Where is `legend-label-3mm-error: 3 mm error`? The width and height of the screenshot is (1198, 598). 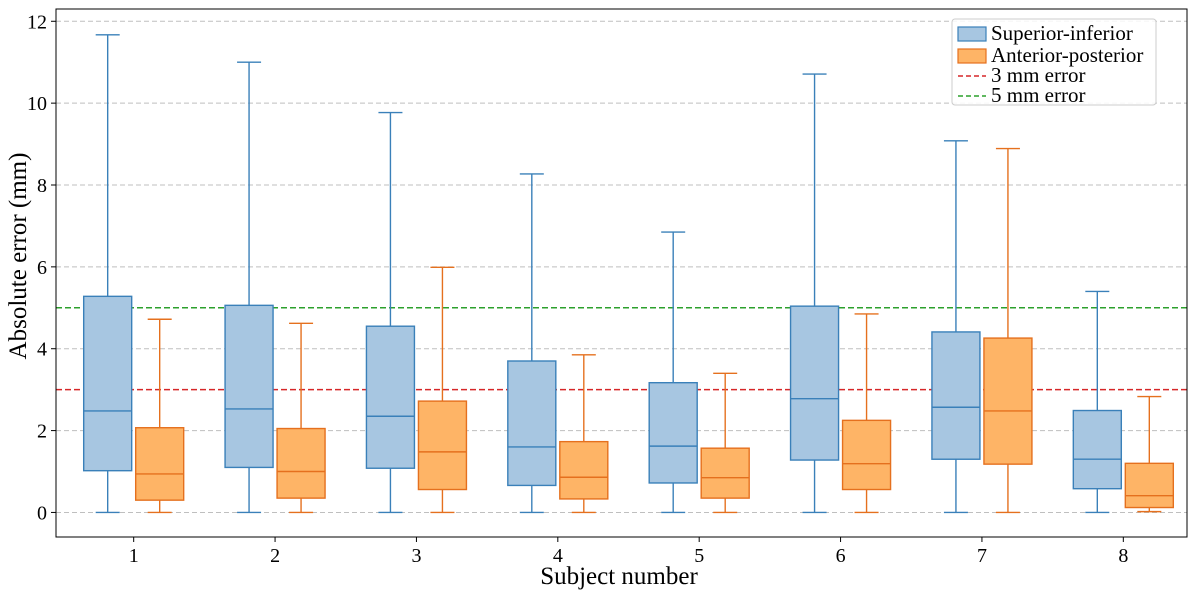 legend-label-3mm-error: 3 mm error is located at coordinates (1038, 75).